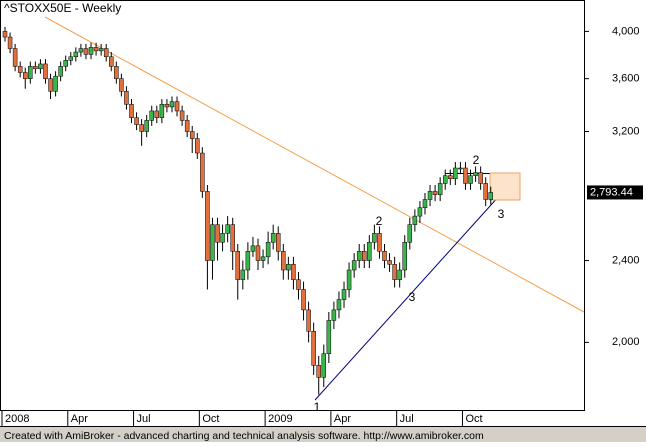 This screenshot has width=646, height=447. Describe the element at coordinates (317, 407) in the screenshot. I see `wave-label: 1` at that location.